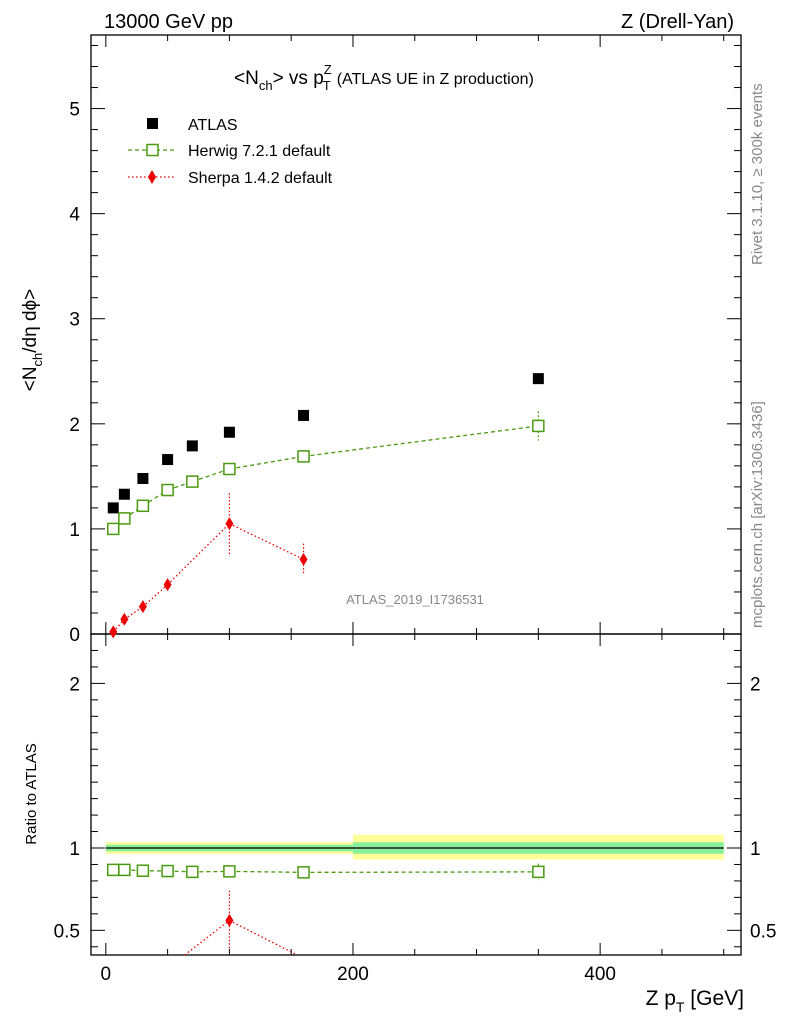  What do you see at coordinates (260, 178) in the screenshot?
I see `legend-label-sherpa: Sherpa 1.4.2 default` at bounding box center [260, 178].